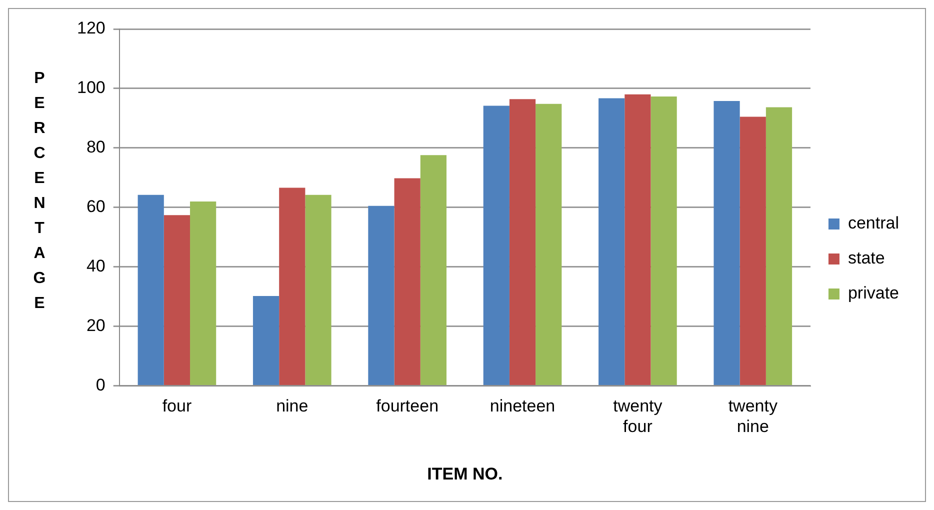 The height and width of the screenshot is (510, 934). Describe the element at coordinates (753, 416) in the screenshot. I see `x-tick-label: twenty nine` at that location.